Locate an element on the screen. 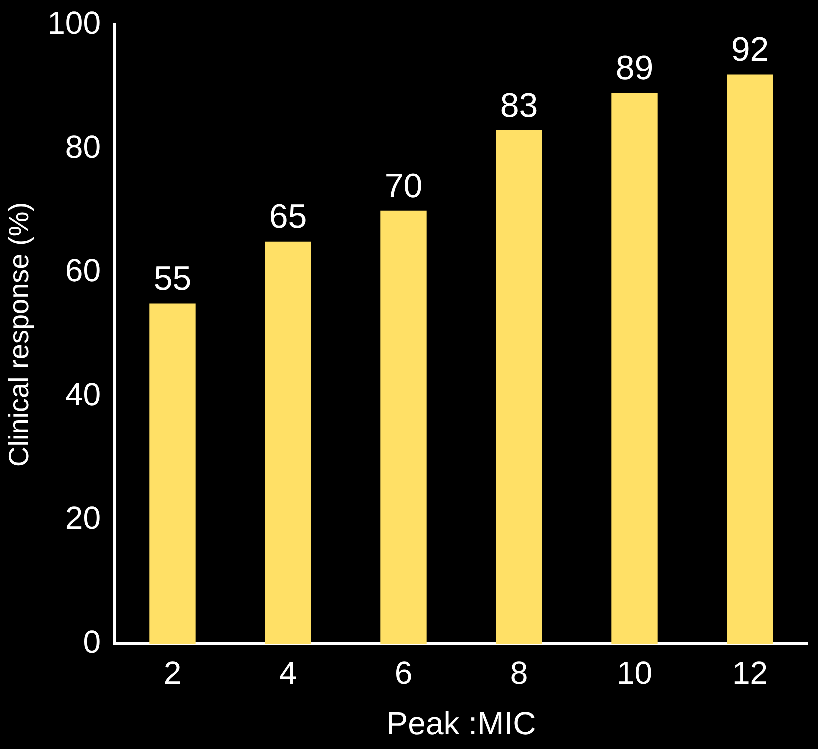 The image size is (818, 749). x-tick-label: 6 is located at coordinates (403, 673).